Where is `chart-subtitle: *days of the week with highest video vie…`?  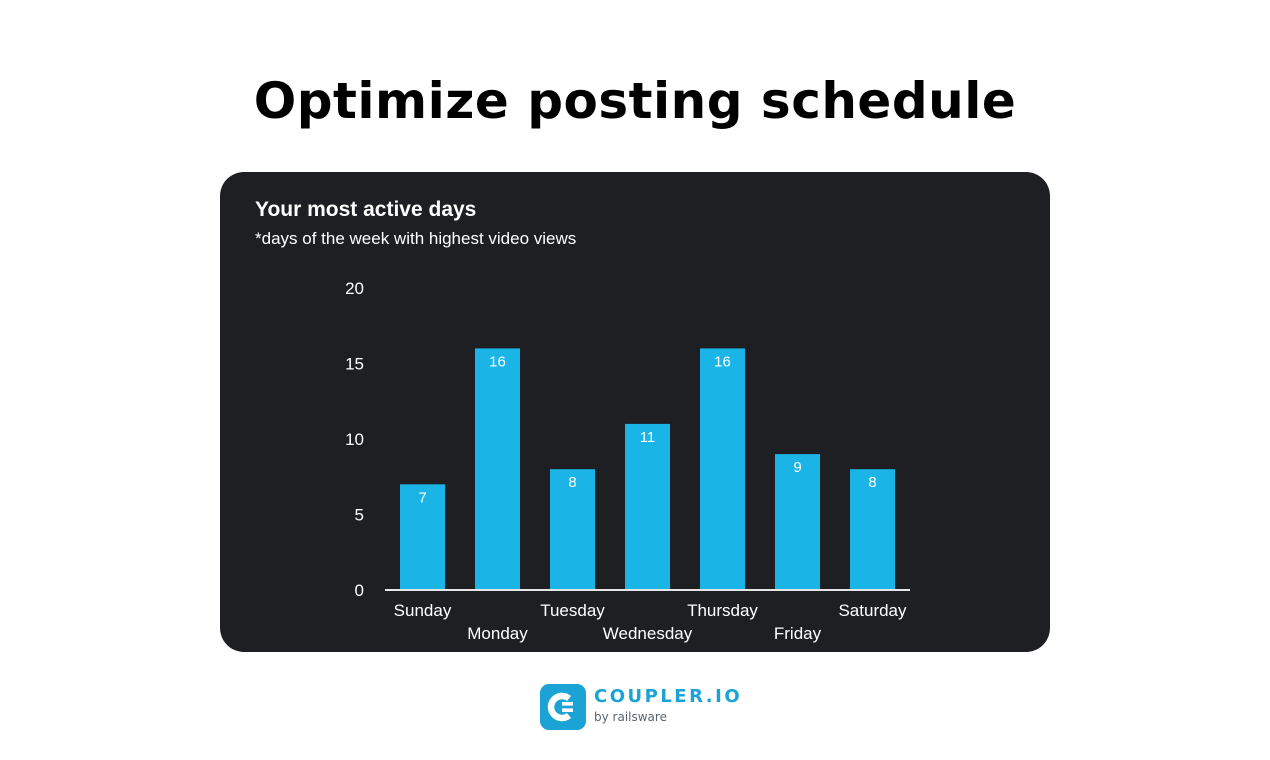 chart-subtitle: *days of the week with highest video vie… is located at coordinates (416, 238).